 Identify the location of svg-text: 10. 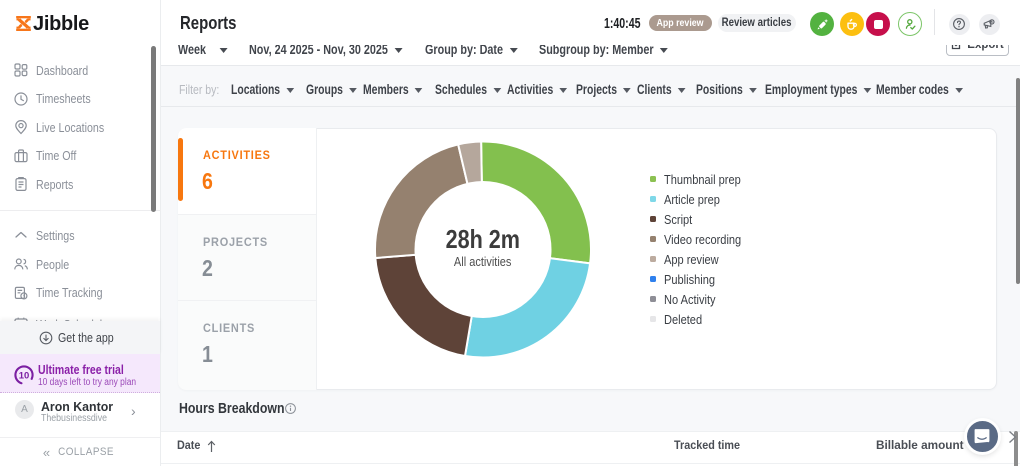
(24, 376).